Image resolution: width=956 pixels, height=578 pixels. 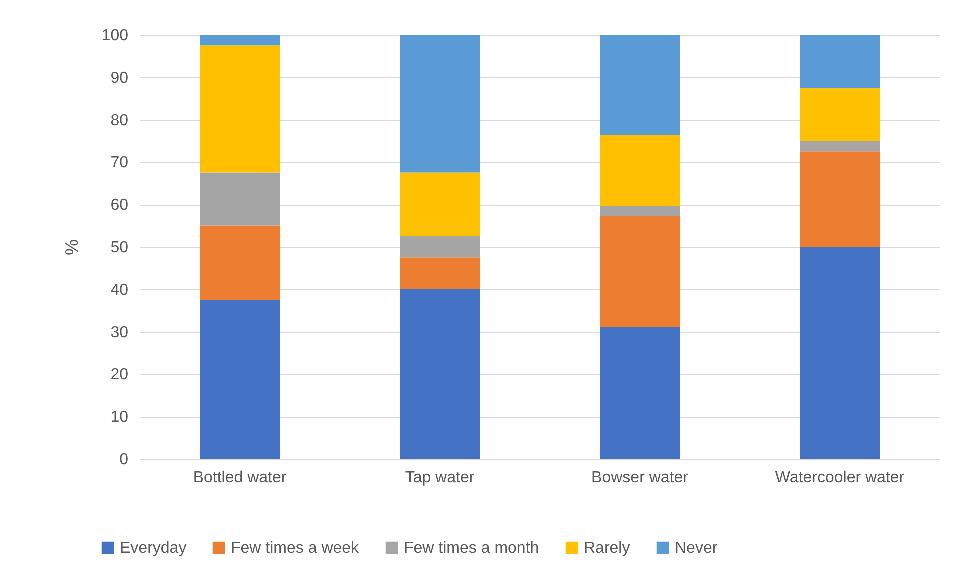 I want to click on x-tick-label: Watercooler water, so click(x=840, y=478).